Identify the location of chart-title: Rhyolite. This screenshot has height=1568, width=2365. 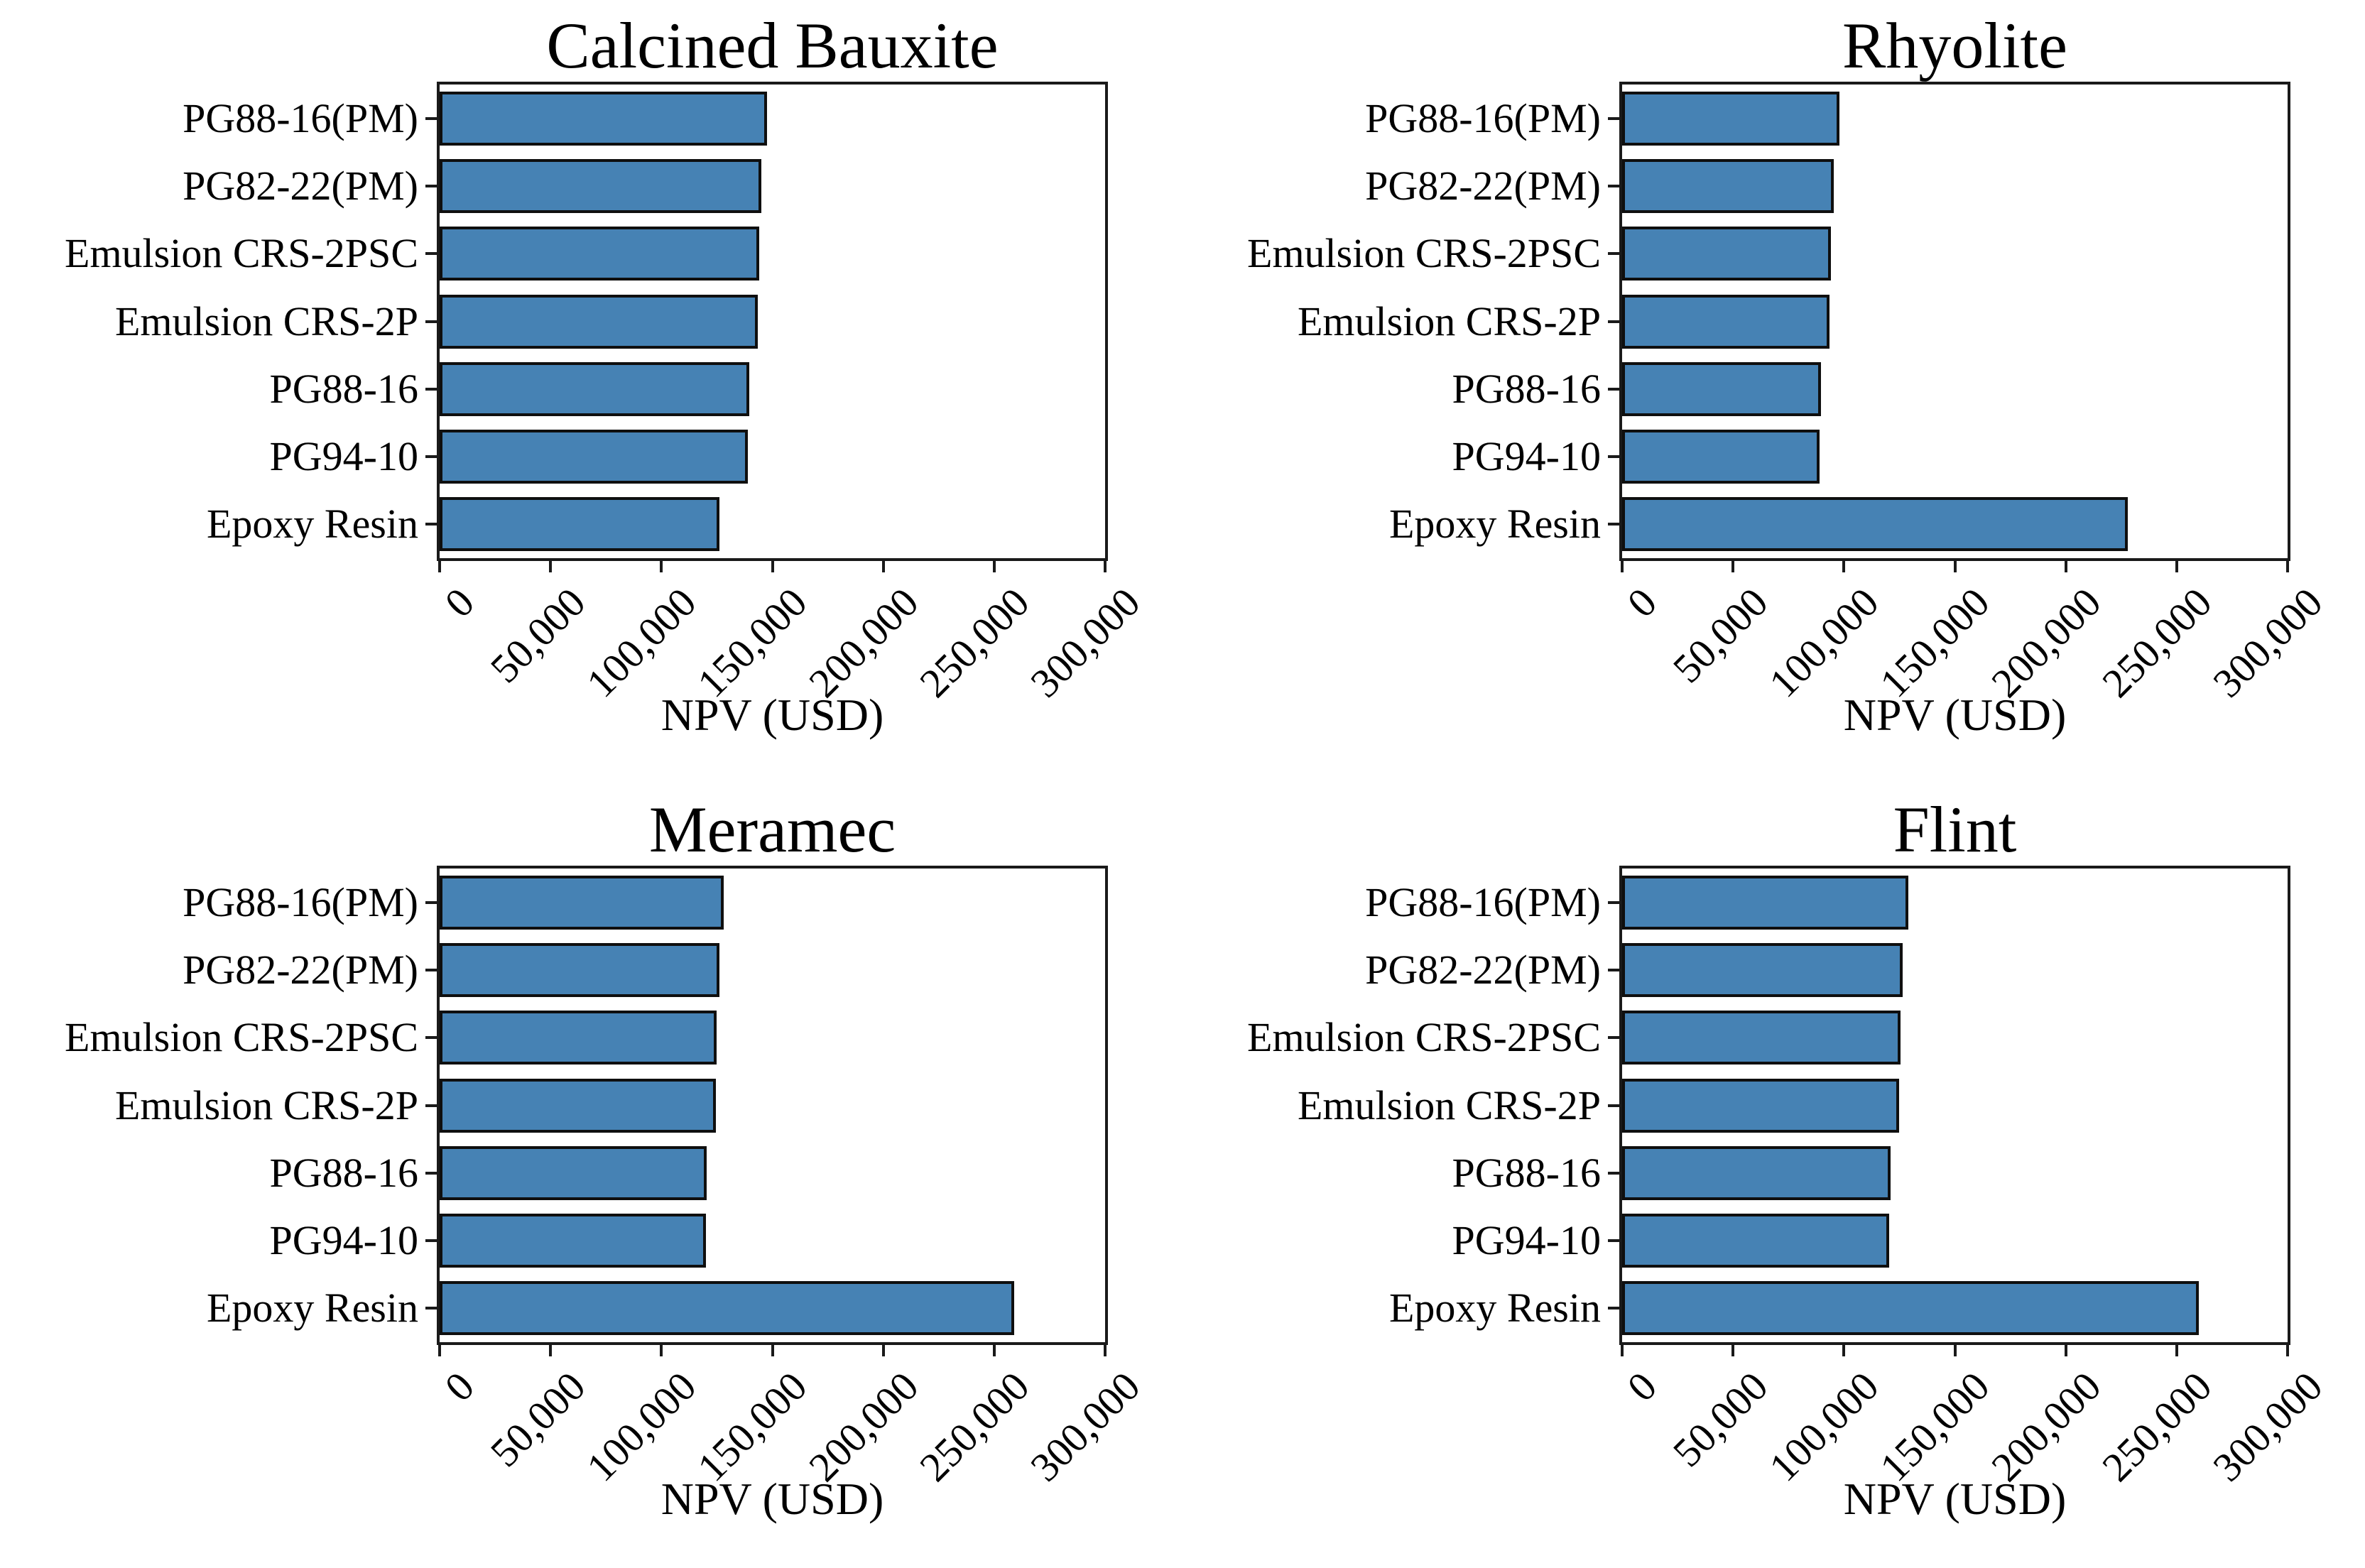
(1955, 45).